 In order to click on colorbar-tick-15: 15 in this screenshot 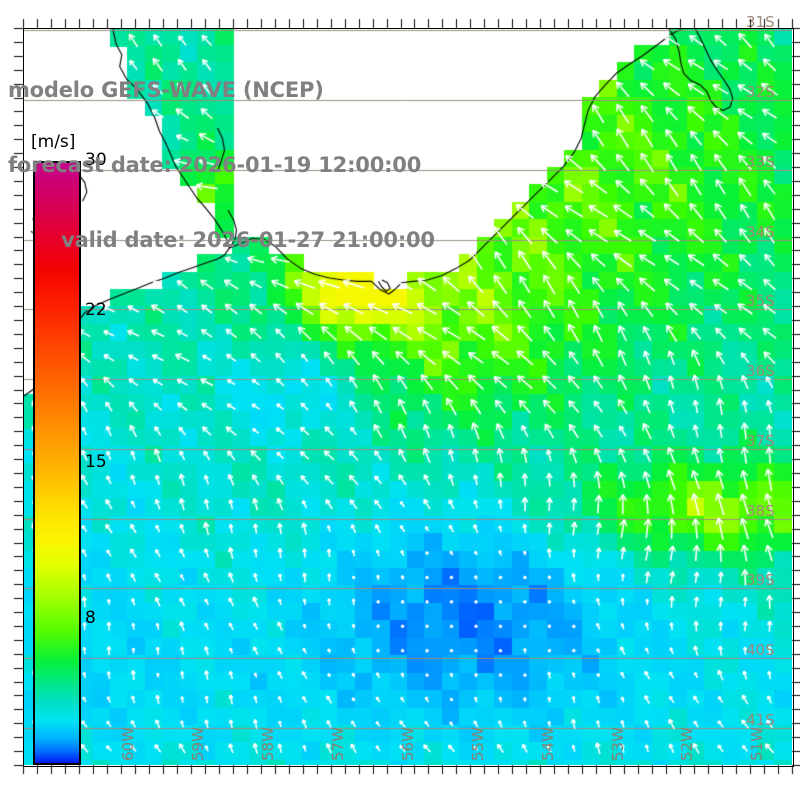, I will do `click(96, 462)`.